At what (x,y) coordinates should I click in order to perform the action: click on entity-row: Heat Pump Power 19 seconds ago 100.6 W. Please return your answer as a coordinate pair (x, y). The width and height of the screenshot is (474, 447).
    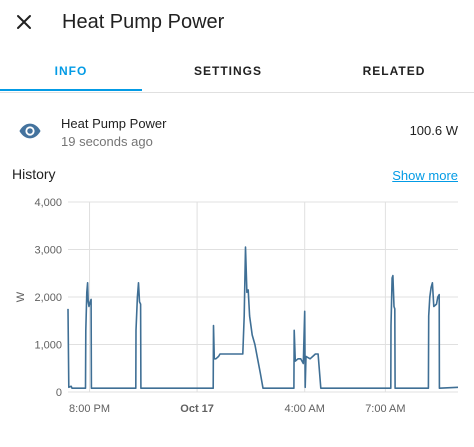
    Looking at the image, I should click on (237, 133).